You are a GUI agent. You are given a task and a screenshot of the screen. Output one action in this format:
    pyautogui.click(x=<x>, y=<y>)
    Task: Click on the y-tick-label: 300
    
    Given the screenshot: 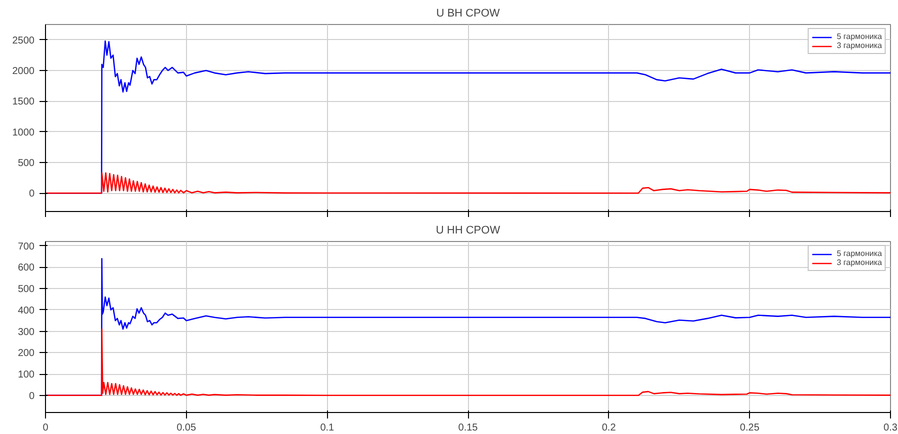 What is the action you would take?
    pyautogui.click(x=26, y=332)
    